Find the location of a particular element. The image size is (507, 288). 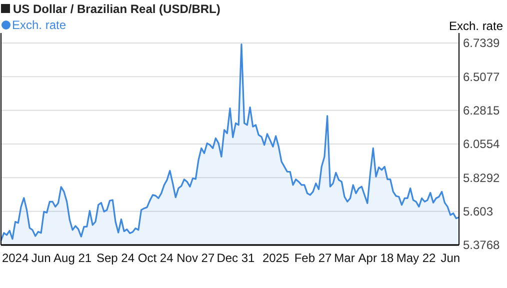

y-tick-label: 5.8292 is located at coordinates (481, 177).